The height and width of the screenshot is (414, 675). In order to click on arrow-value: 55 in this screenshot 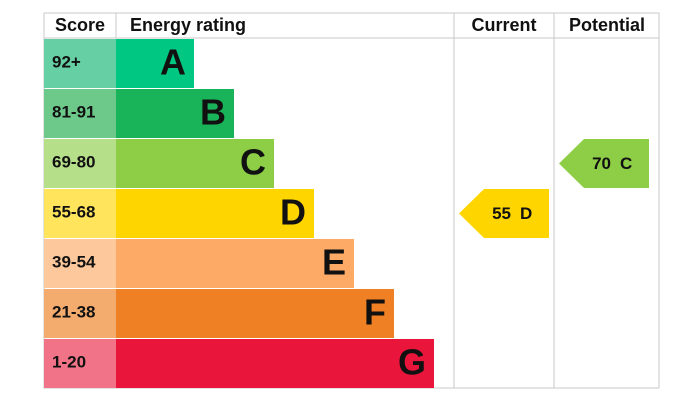, I will do `click(501, 213)`.